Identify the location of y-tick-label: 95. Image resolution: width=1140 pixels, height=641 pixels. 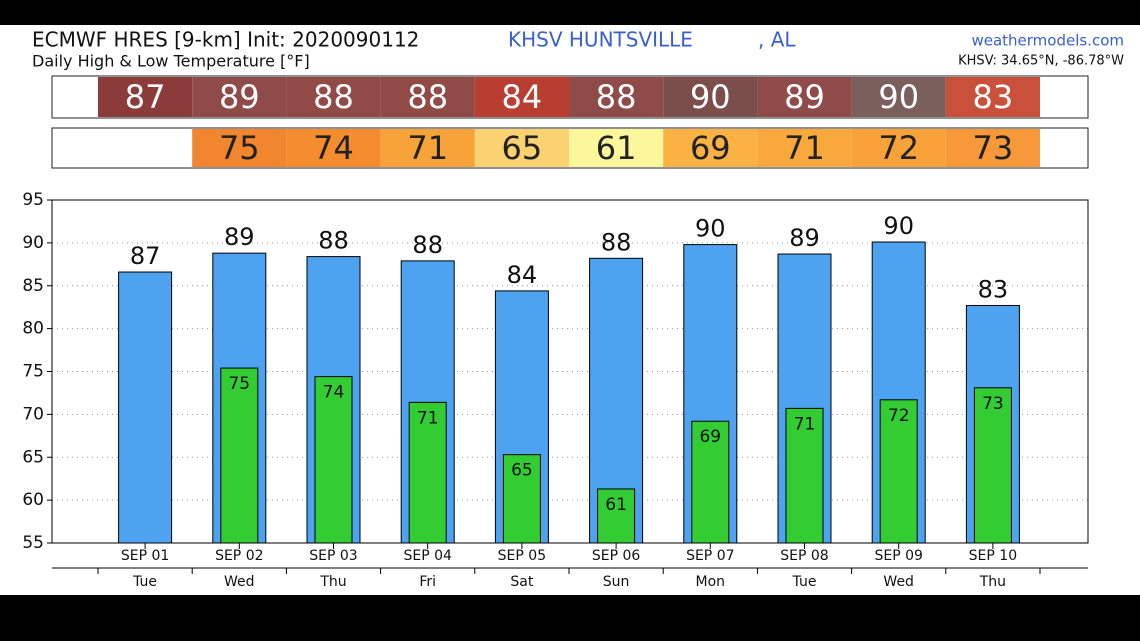
(33, 200).